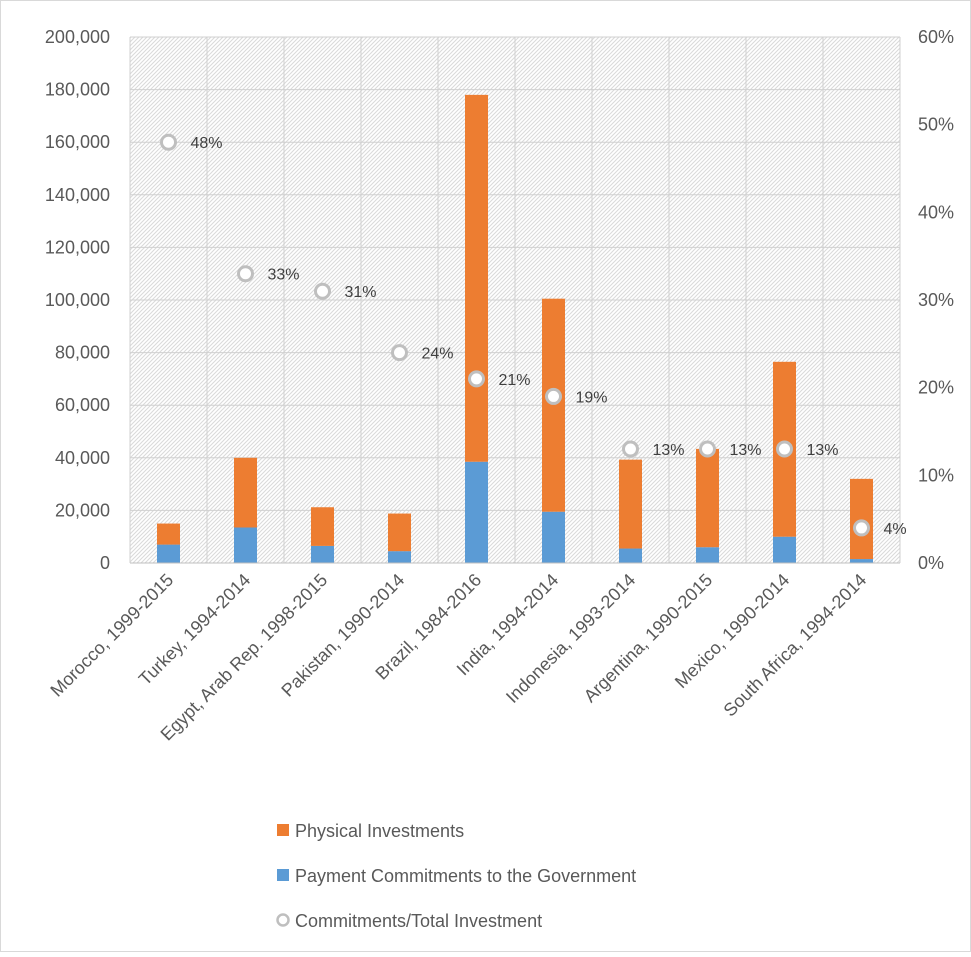  I want to click on y2-axis-tick-label: 10%, so click(936, 475).